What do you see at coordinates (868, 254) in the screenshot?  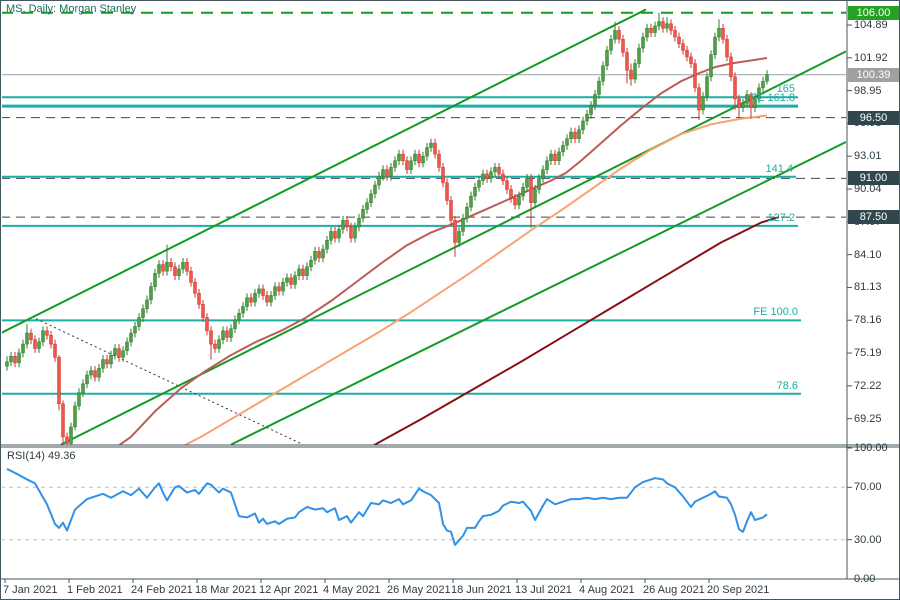 I see `price-axis-label: 84.10` at bounding box center [868, 254].